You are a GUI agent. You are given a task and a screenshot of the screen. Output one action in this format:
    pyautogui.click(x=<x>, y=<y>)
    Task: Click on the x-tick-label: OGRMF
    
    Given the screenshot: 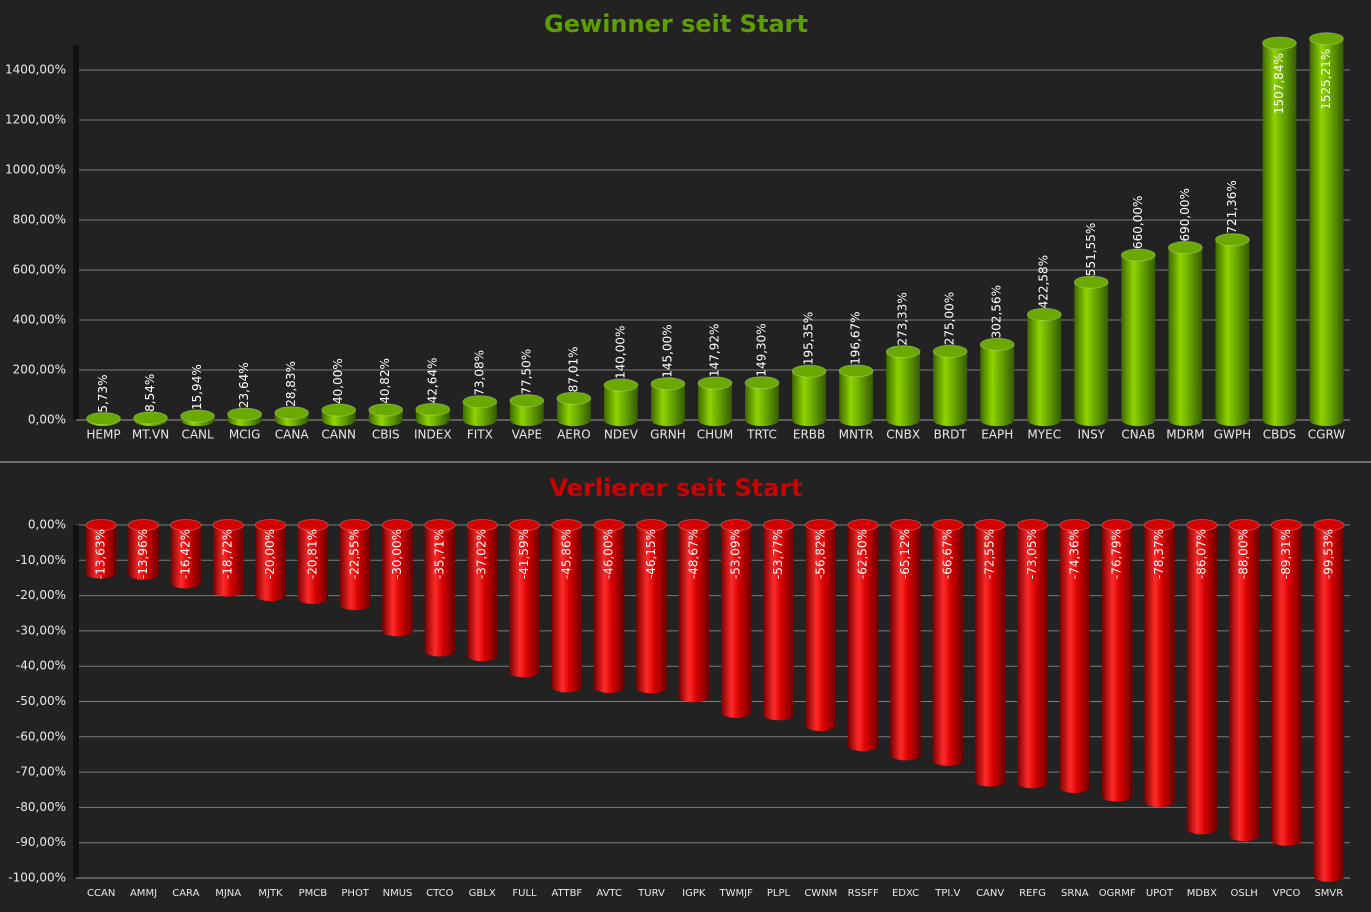 What is the action you would take?
    pyautogui.click(x=1117, y=893)
    